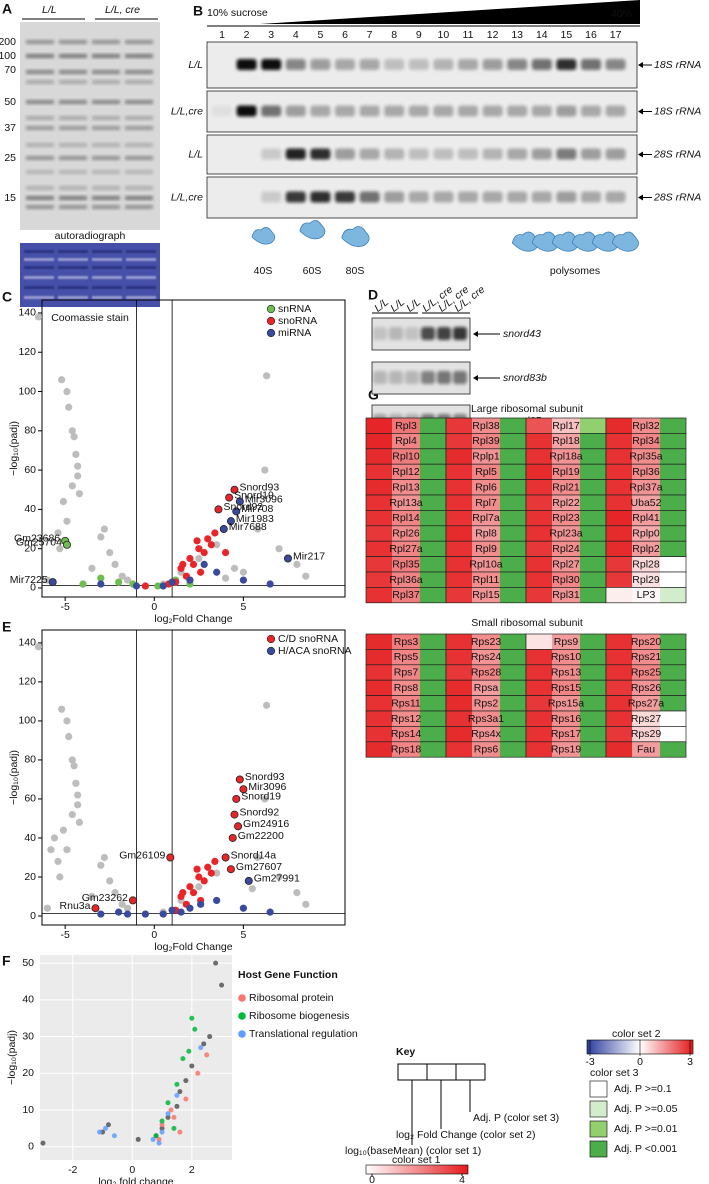 The width and height of the screenshot is (709, 1184). Describe the element at coordinates (406, 518) in the screenshot. I see `gene-label: Rpl14` at that location.